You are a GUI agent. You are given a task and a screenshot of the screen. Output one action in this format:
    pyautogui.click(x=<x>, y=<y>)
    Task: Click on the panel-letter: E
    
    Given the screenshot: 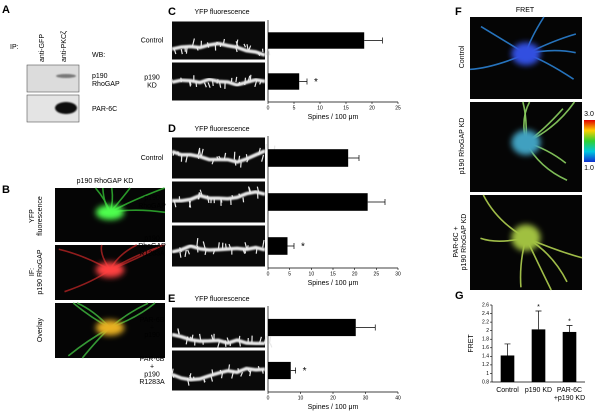 What is the action you would take?
    pyautogui.click(x=171, y=299)
    